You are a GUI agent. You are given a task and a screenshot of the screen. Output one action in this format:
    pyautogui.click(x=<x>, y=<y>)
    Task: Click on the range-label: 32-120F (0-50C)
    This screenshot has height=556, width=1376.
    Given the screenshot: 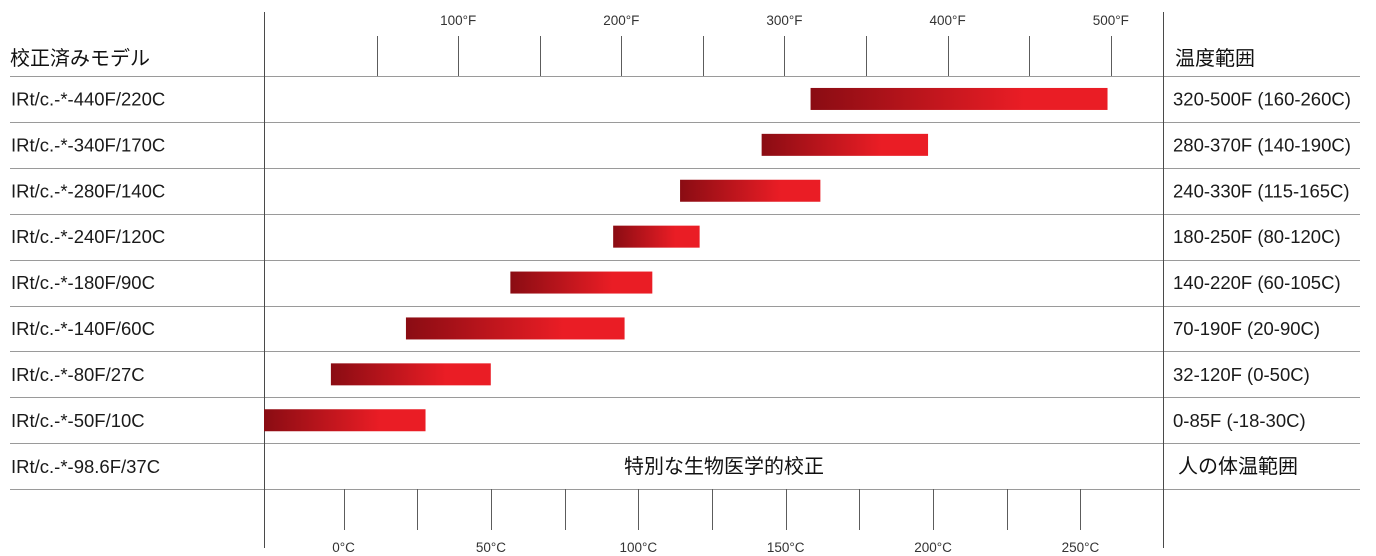 What is the action you would take?
    pyautogui.click(x=1241, y=374)
    